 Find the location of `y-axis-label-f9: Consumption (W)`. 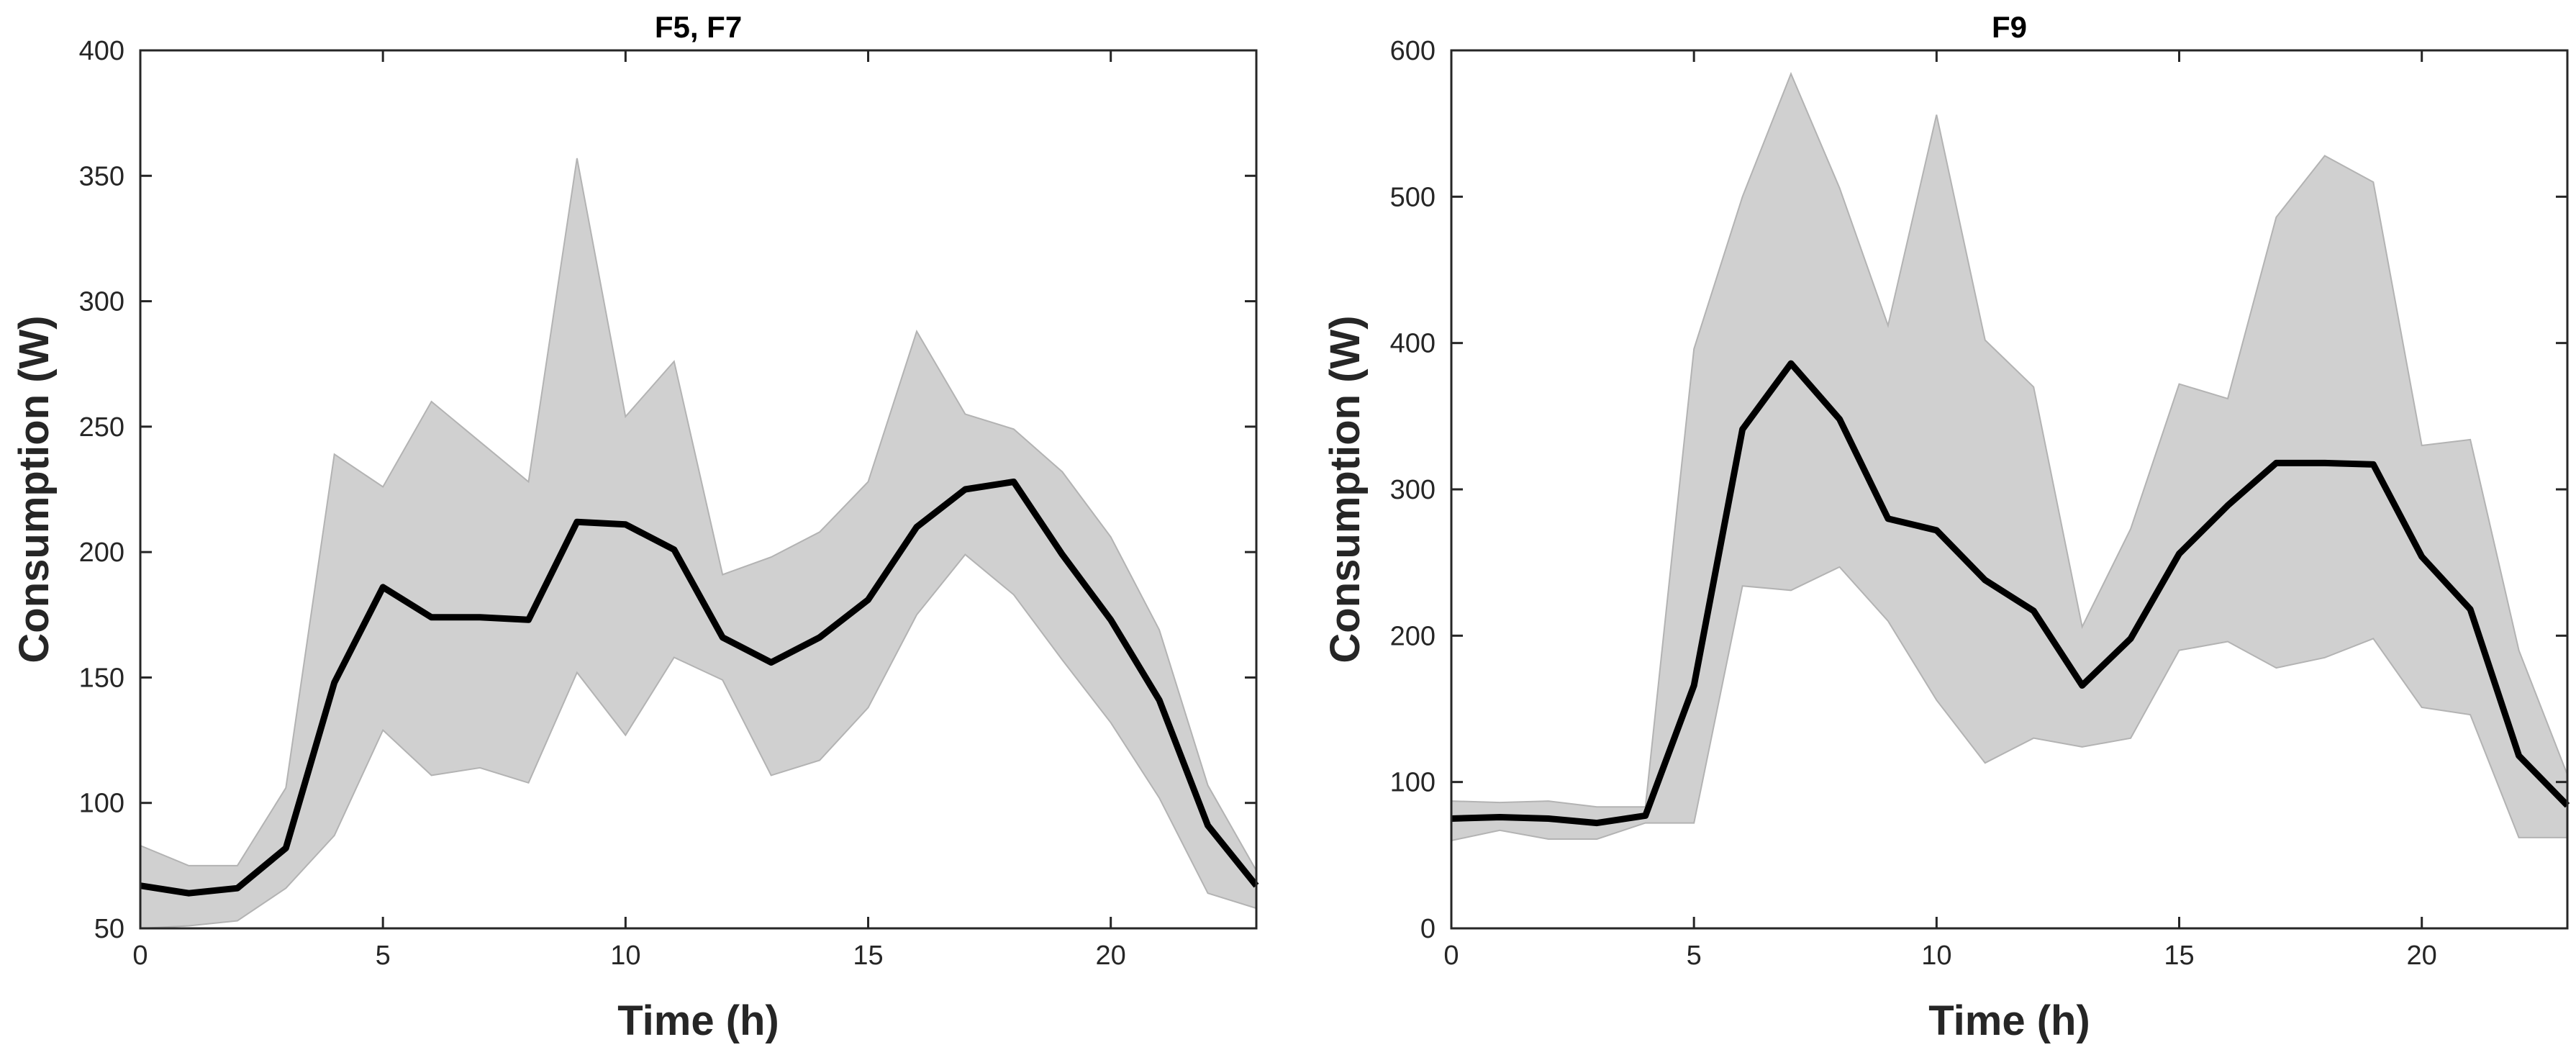

y-axis-label-f9: Consumption (W) is located at coordinates (1345, 489).